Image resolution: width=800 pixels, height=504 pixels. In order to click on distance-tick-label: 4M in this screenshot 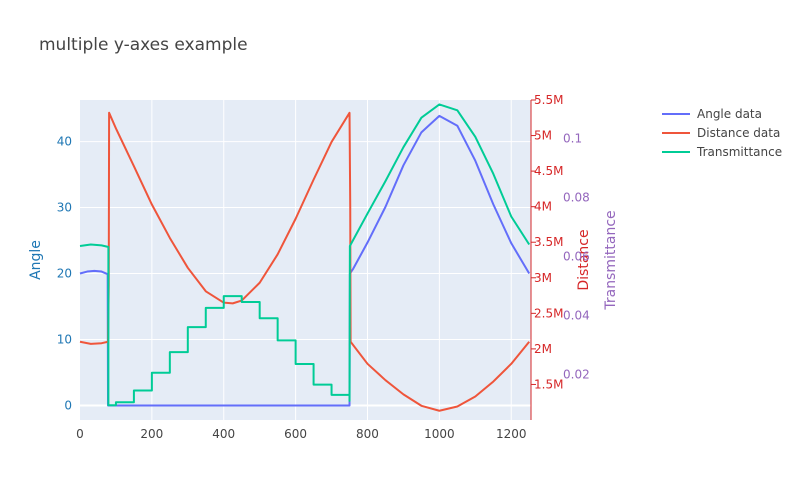, I will do `click(543, 207)`.